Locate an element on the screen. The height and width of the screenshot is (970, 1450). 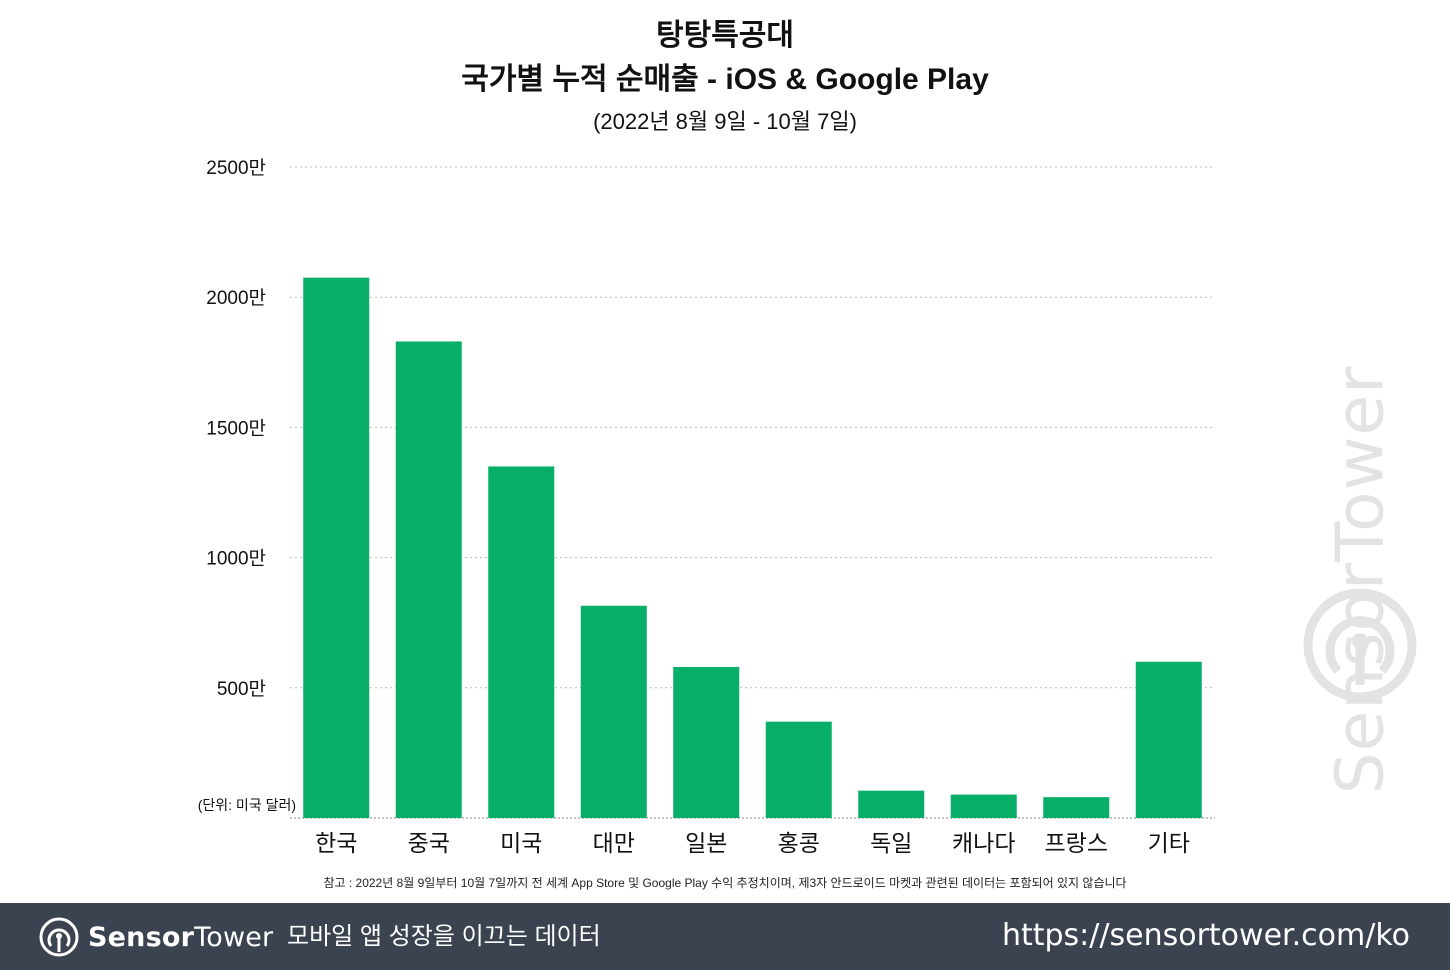
x-tick-label: 홍콩 is located at coordinates (799, 843).